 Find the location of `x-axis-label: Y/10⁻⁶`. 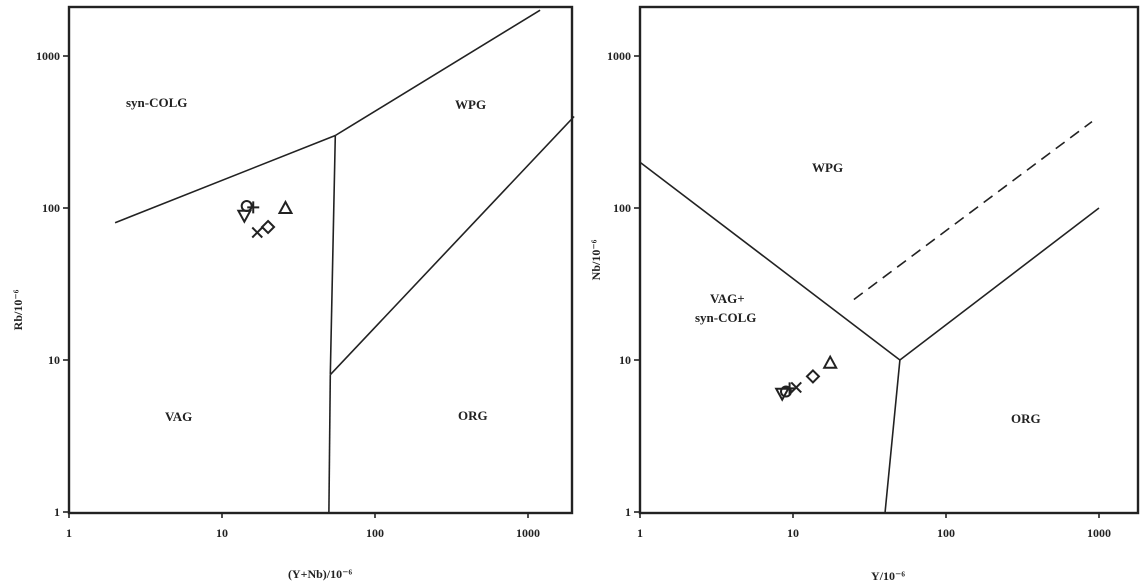

x-axis-label: Y/10⁻⁶ is located at coordinates (888, 576).